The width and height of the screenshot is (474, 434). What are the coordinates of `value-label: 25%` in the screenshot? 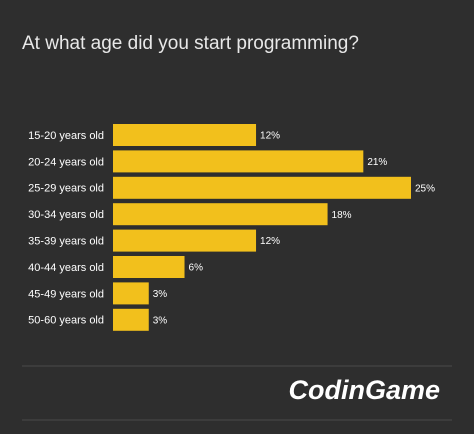 It's located at (425, 188).